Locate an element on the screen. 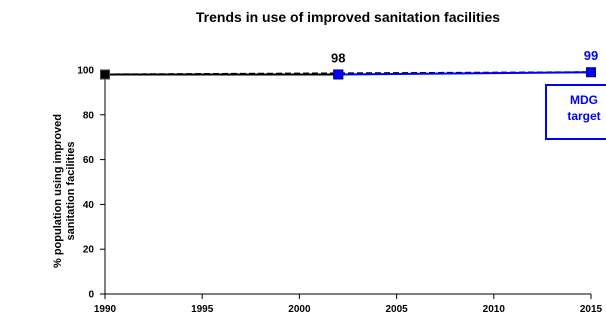  x-tick-label: 2010 is located at coordinates (494, 309).